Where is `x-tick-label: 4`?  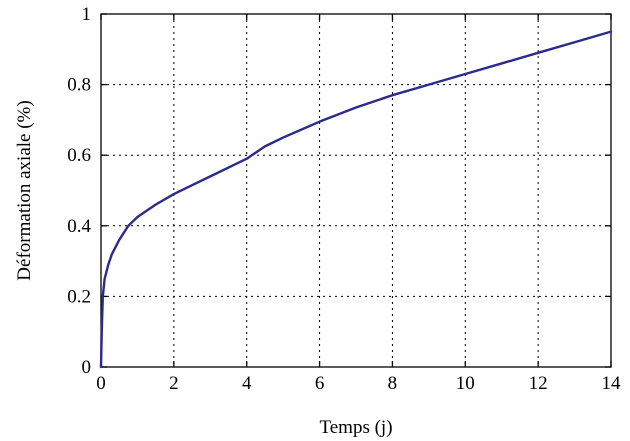
x-tick-label: 4 is located at coordinates (247, 383).